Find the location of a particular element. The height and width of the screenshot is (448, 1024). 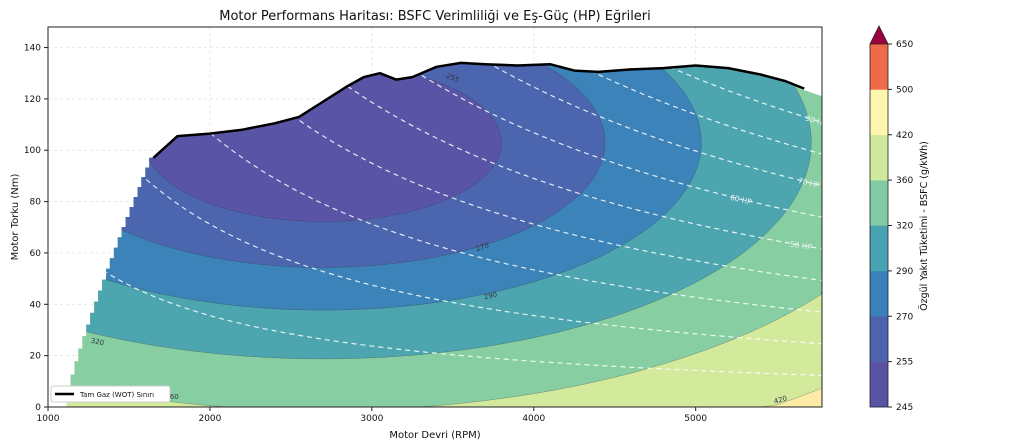

colorbar-tick-label: 270 is located at coordinates (904, 317).